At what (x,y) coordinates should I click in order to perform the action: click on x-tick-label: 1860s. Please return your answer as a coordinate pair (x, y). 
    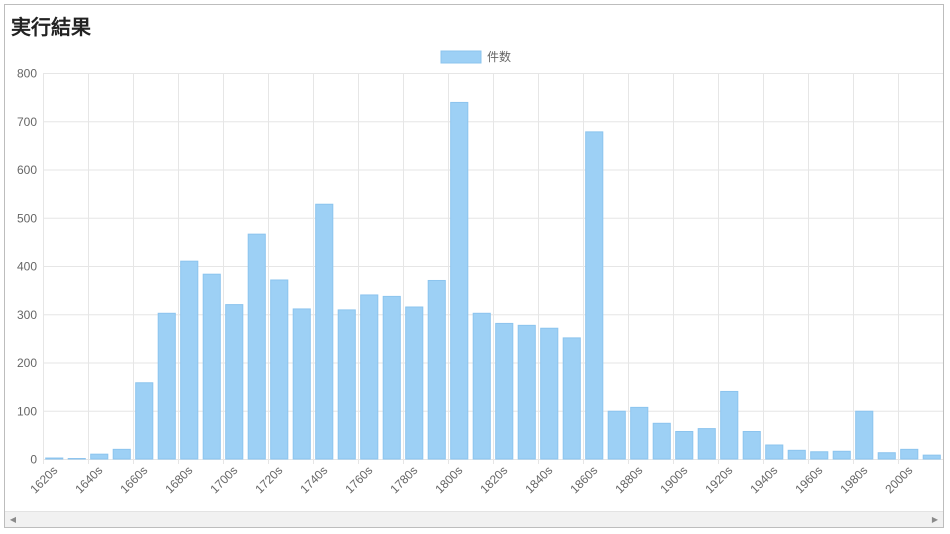
    Looking at the image, I should click on (583, 479).